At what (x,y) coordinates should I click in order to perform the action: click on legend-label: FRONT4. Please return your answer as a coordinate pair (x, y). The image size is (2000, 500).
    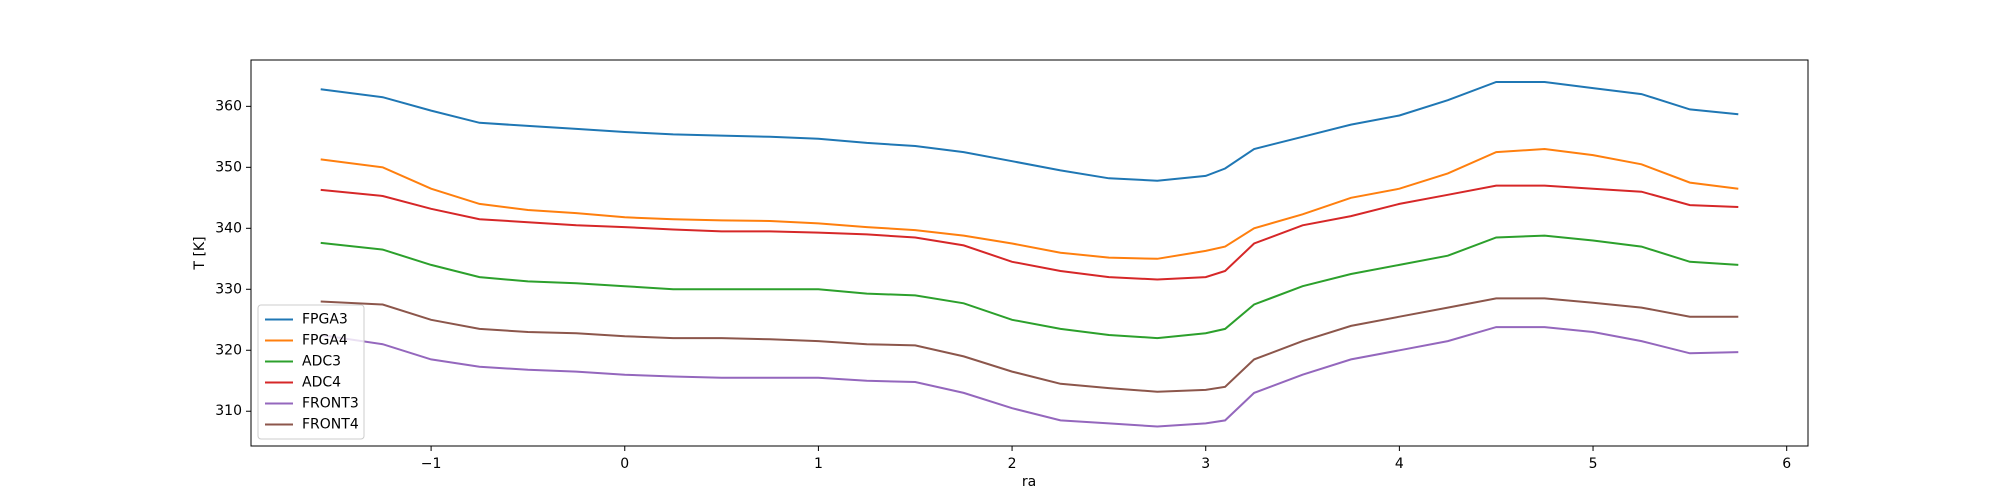
    Looking at the image, I should click on (330, 425).